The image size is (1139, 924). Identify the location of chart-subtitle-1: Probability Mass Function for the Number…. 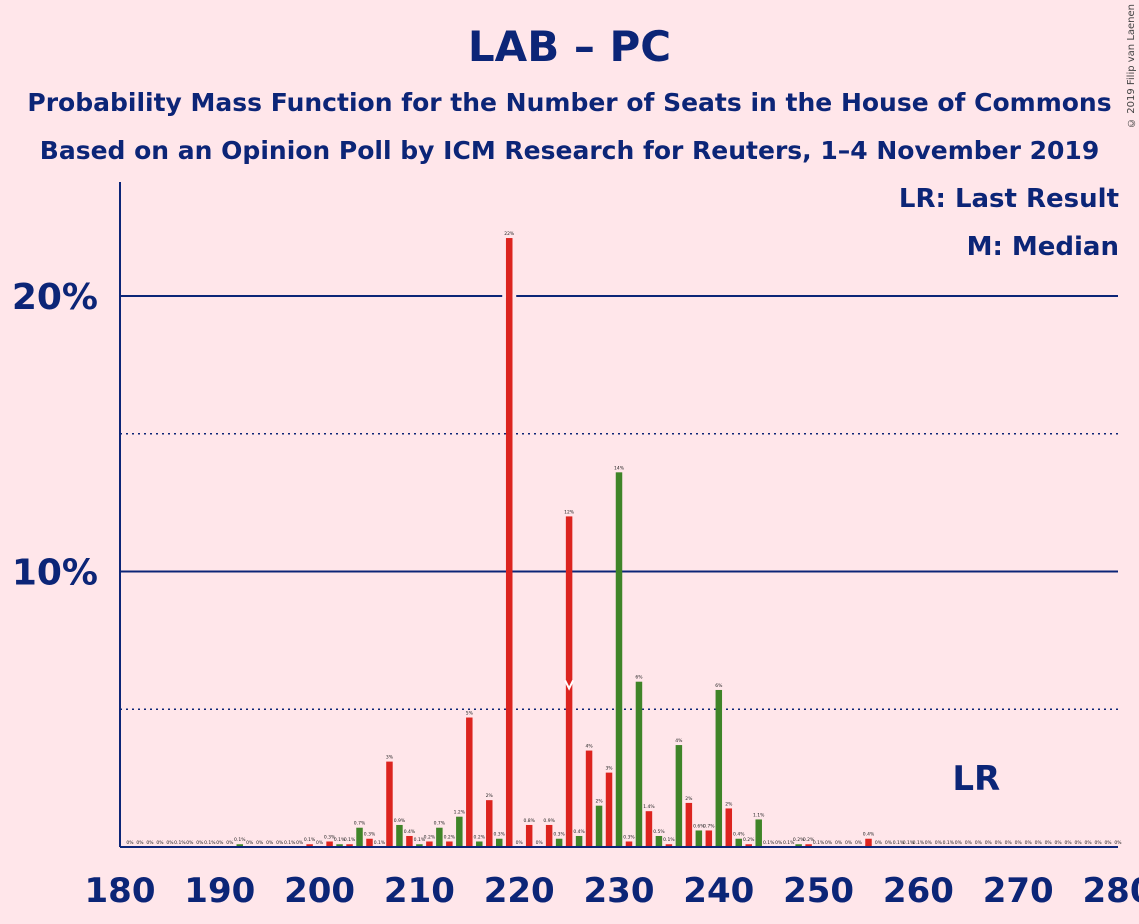
(569, 102).